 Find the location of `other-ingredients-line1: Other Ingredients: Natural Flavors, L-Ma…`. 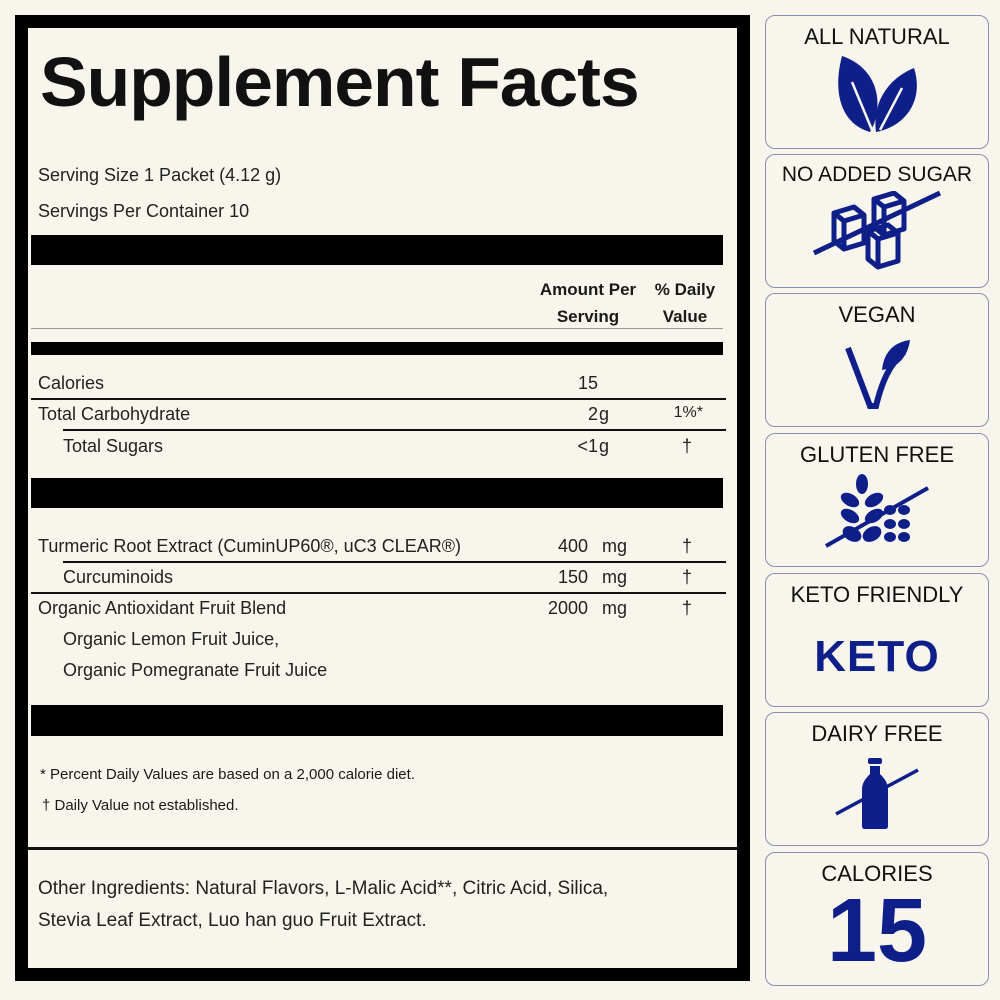

other-ingredients-line1: Other Ingredients: Natural Flavors, L-Ma… is located at coordinates (323, 888).